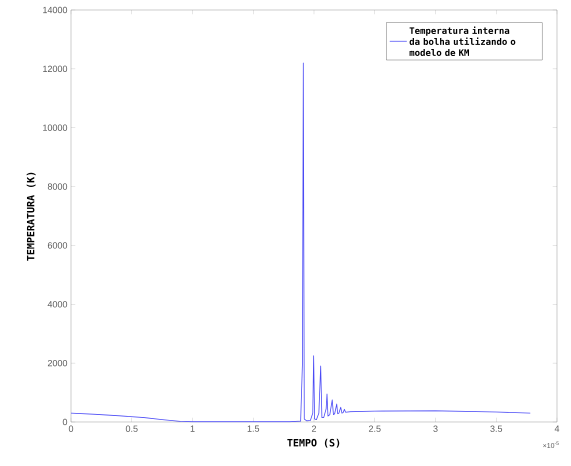 Image resolution: width=571 pixels, height=466 pixels. I want to click on x-tick-label: 0.5, so click(132, 429).